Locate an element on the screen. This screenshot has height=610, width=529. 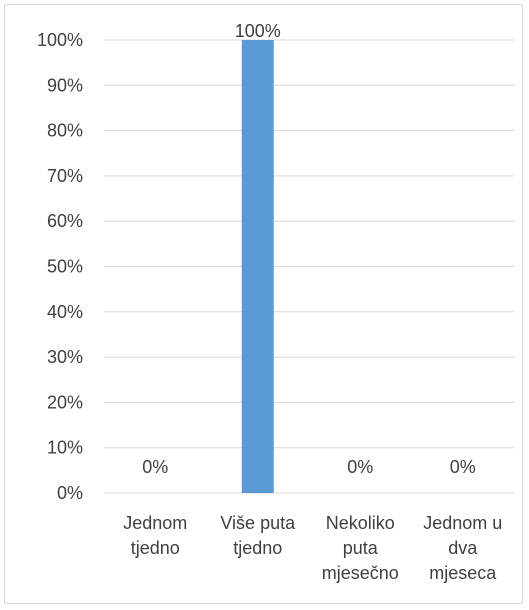
x-category-label: Jednom tjedno is located at coordinates (155, 535).